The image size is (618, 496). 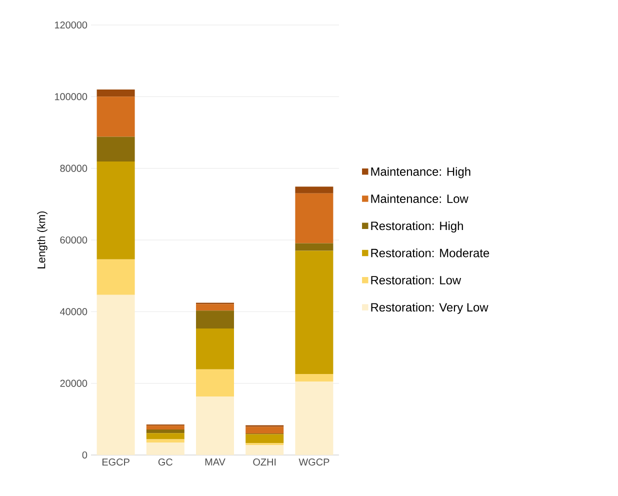 I want to click on y-tick-label: 100000, so click(x=71, y=96).